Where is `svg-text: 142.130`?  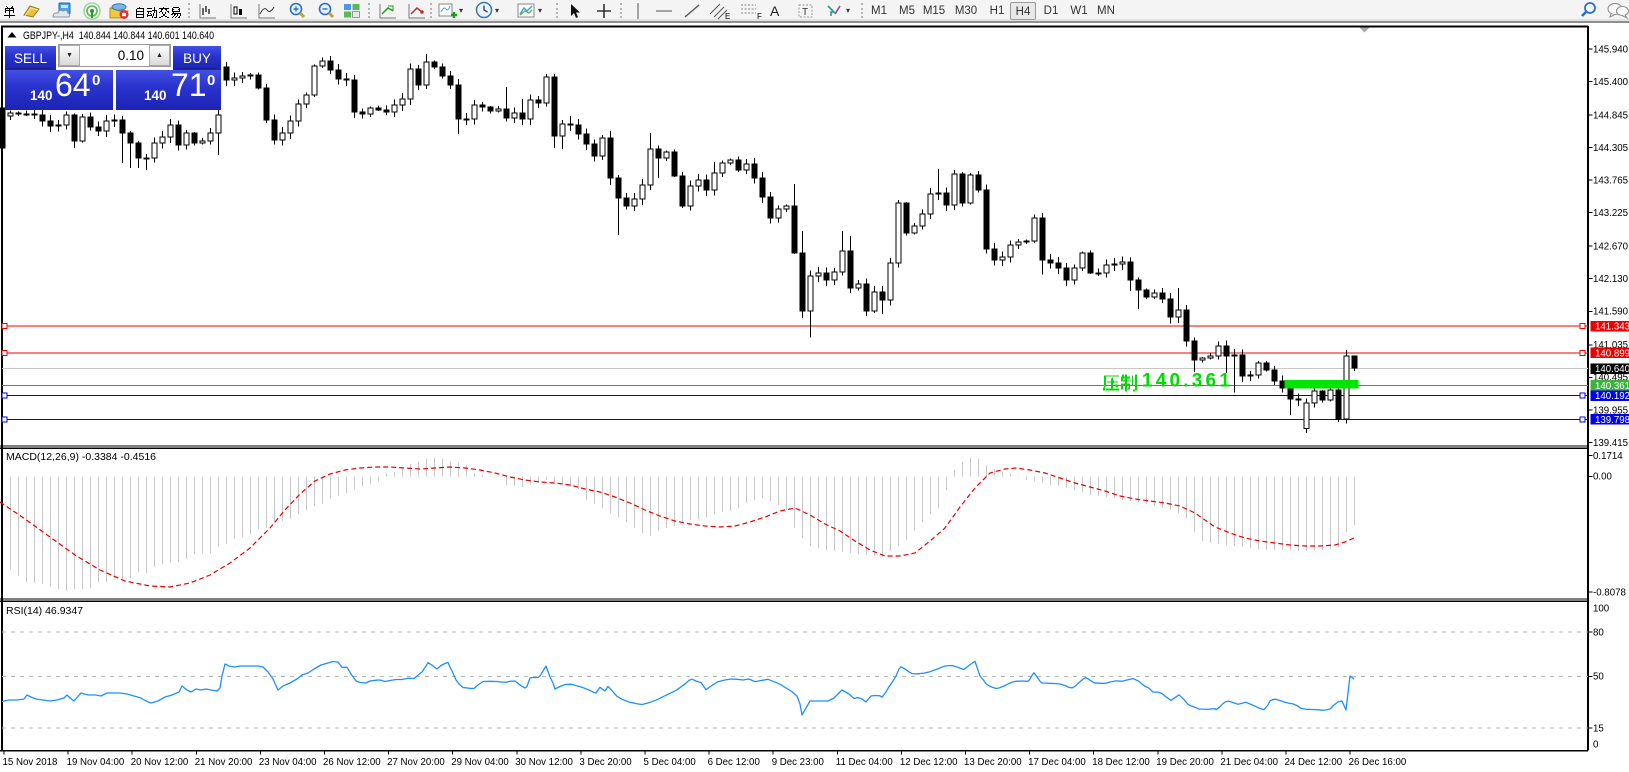 svg-text: 142.130 is located at coordinates (1611, 279).